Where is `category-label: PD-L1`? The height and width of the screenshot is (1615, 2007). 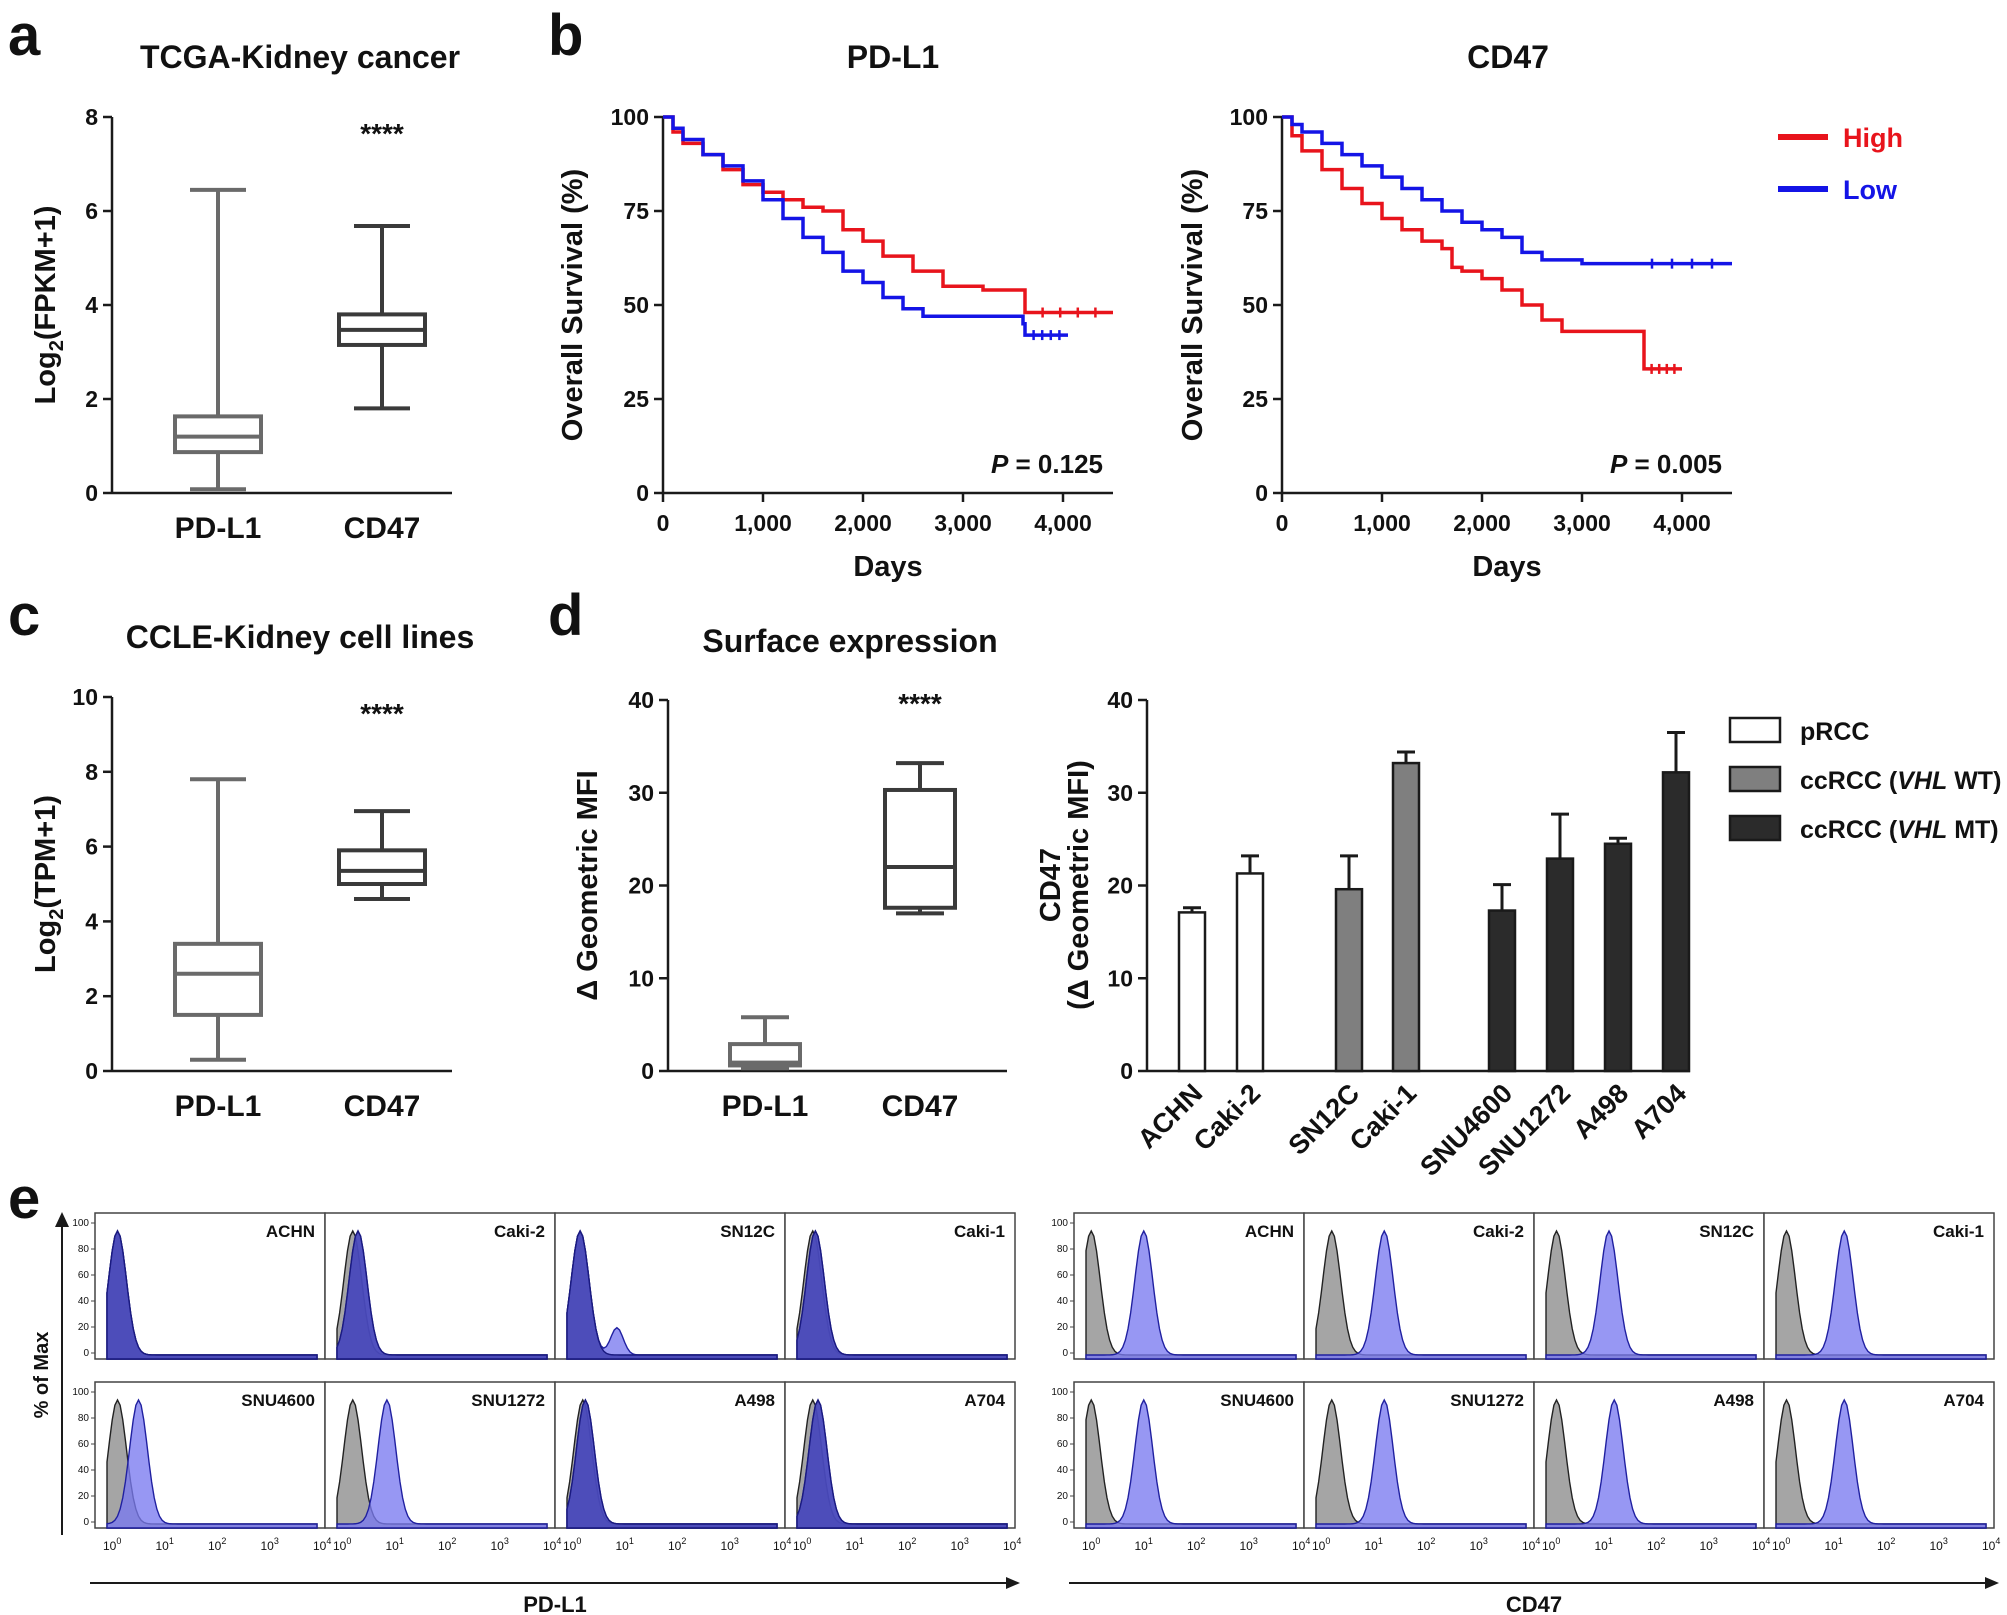 category-label: PD-L1 is located at coordinates (765, 1106).